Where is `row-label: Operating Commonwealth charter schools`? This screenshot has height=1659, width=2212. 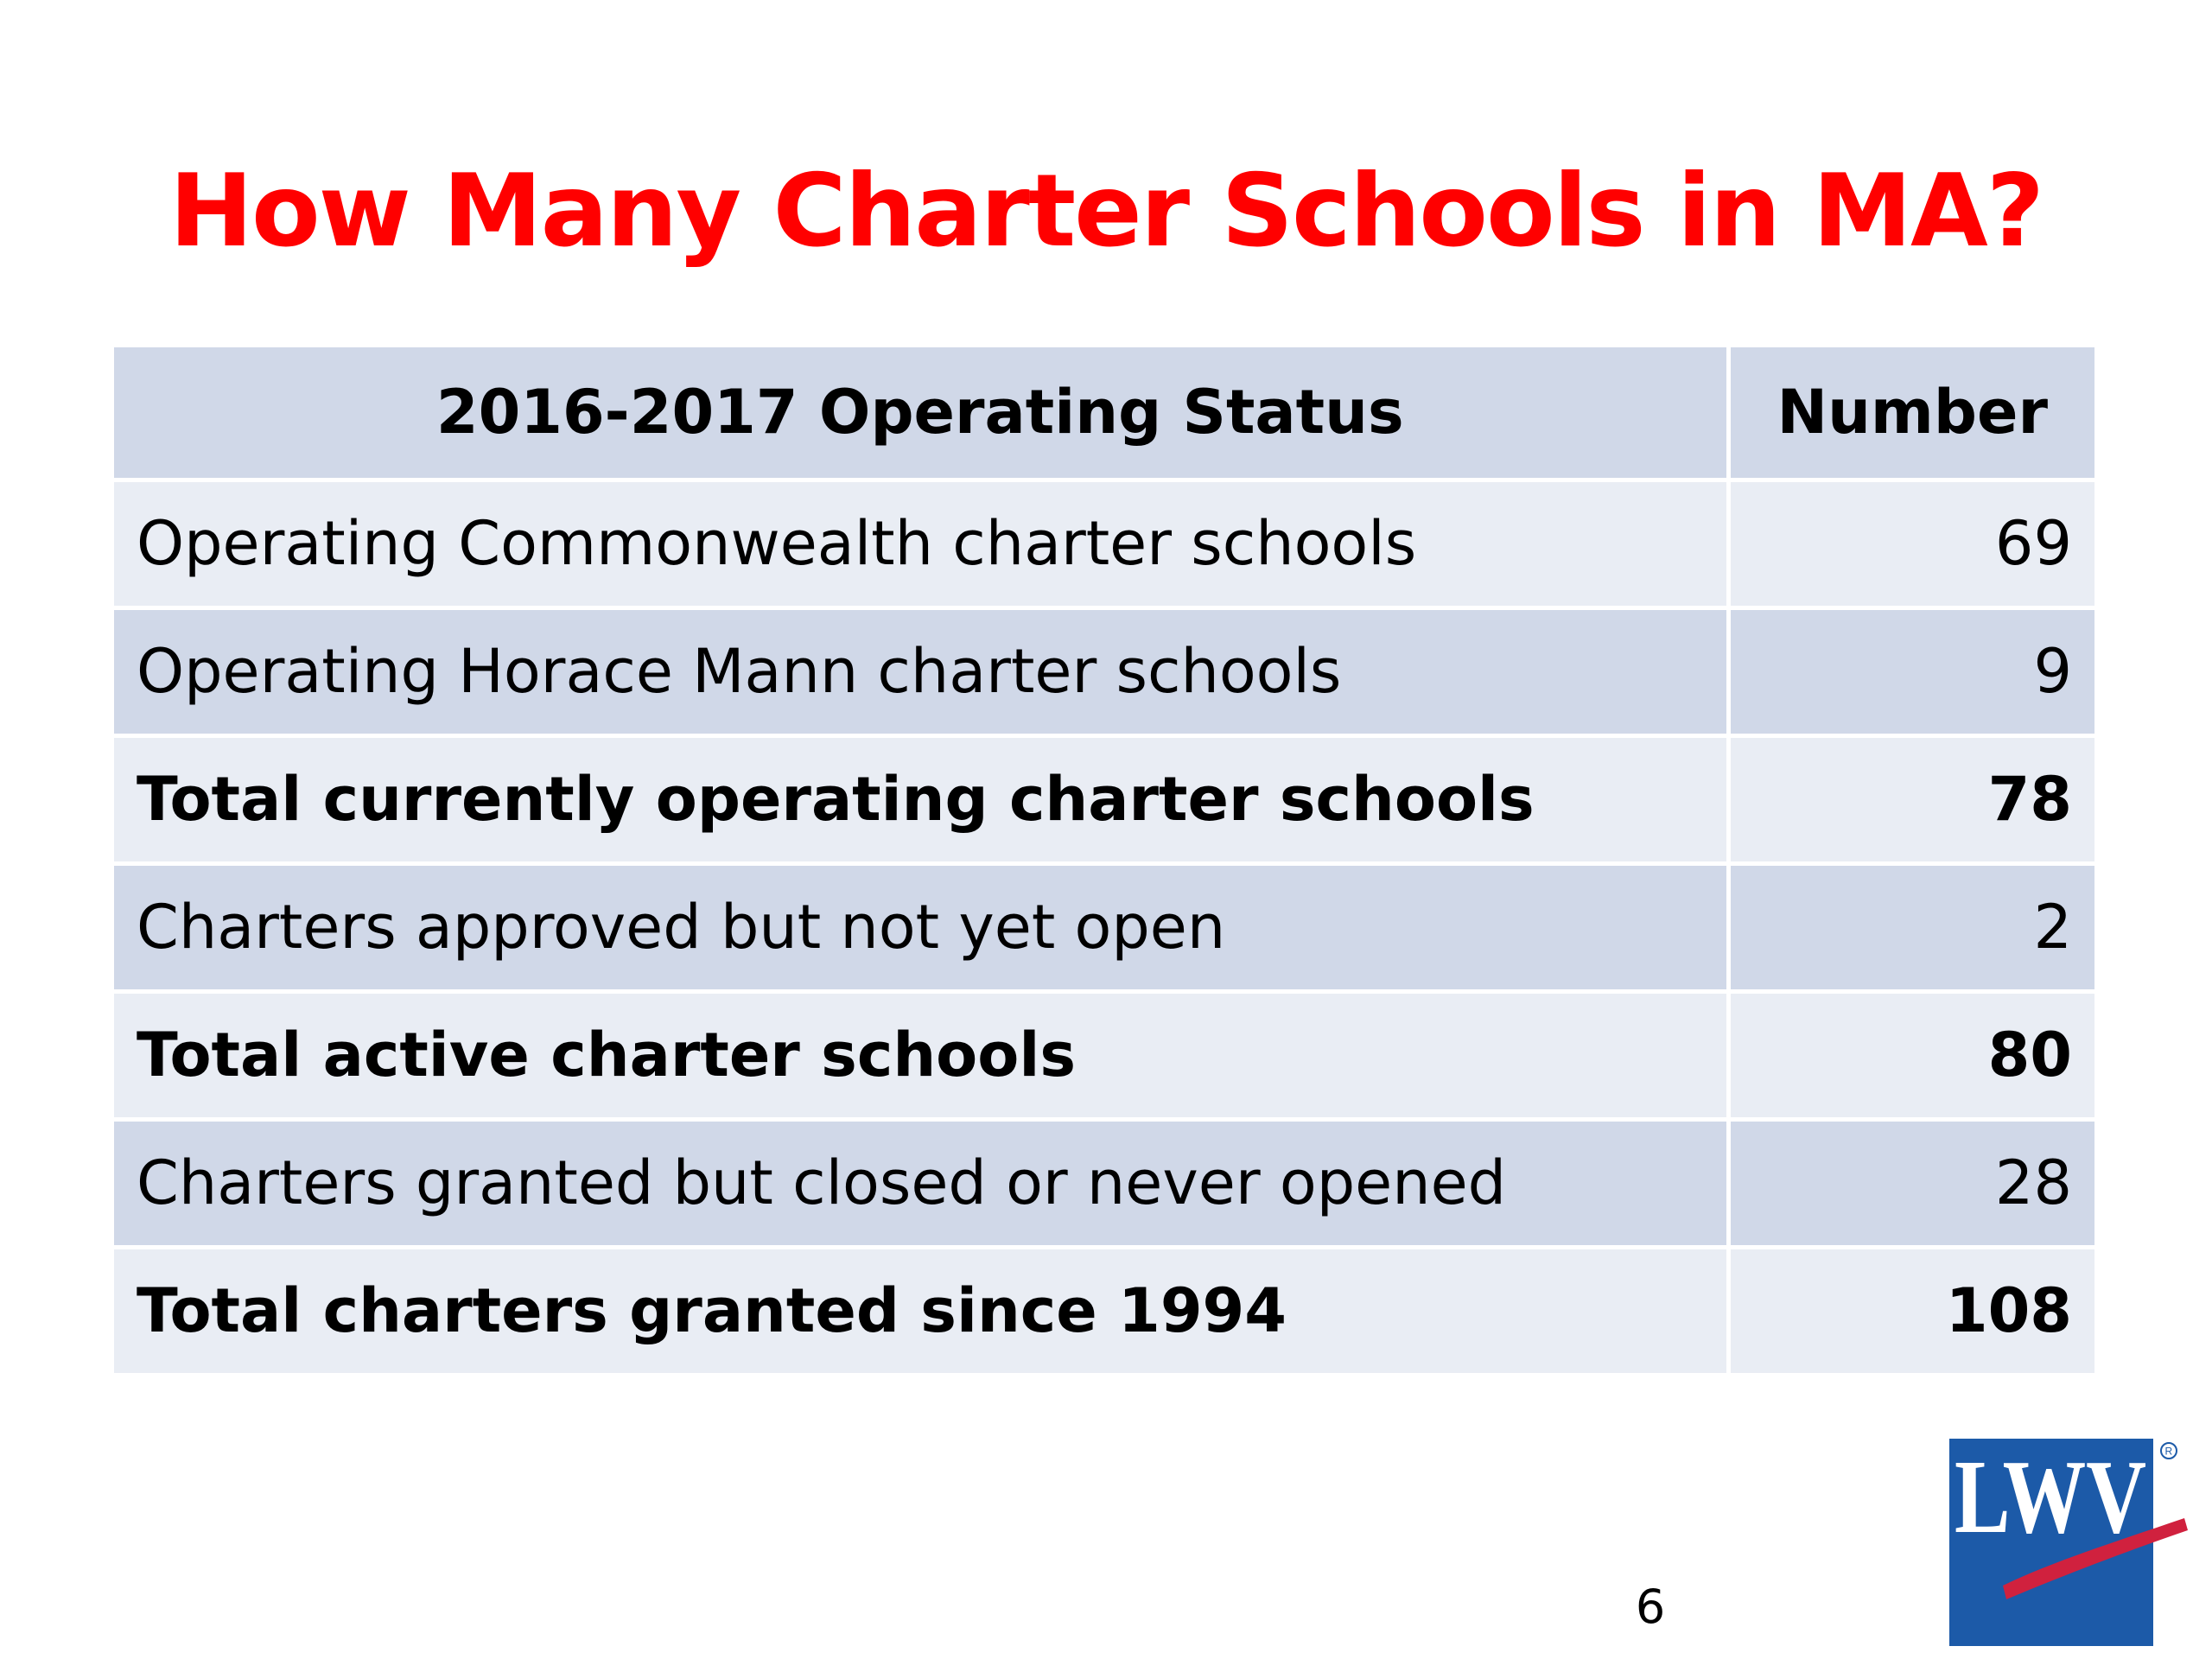 row-label: Operating Commonwealth charter schools is located at coordinates (922, 545).